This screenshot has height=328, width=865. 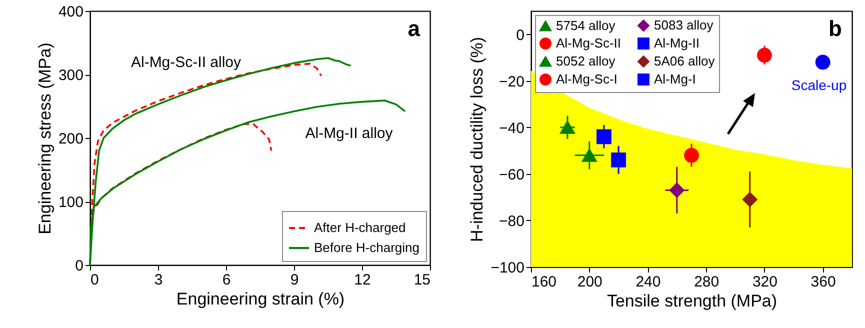 What do you see at coordinates (511, 81) in the screenshot?
I see `y-tick-label: −20` at bounding box center [511, 81].